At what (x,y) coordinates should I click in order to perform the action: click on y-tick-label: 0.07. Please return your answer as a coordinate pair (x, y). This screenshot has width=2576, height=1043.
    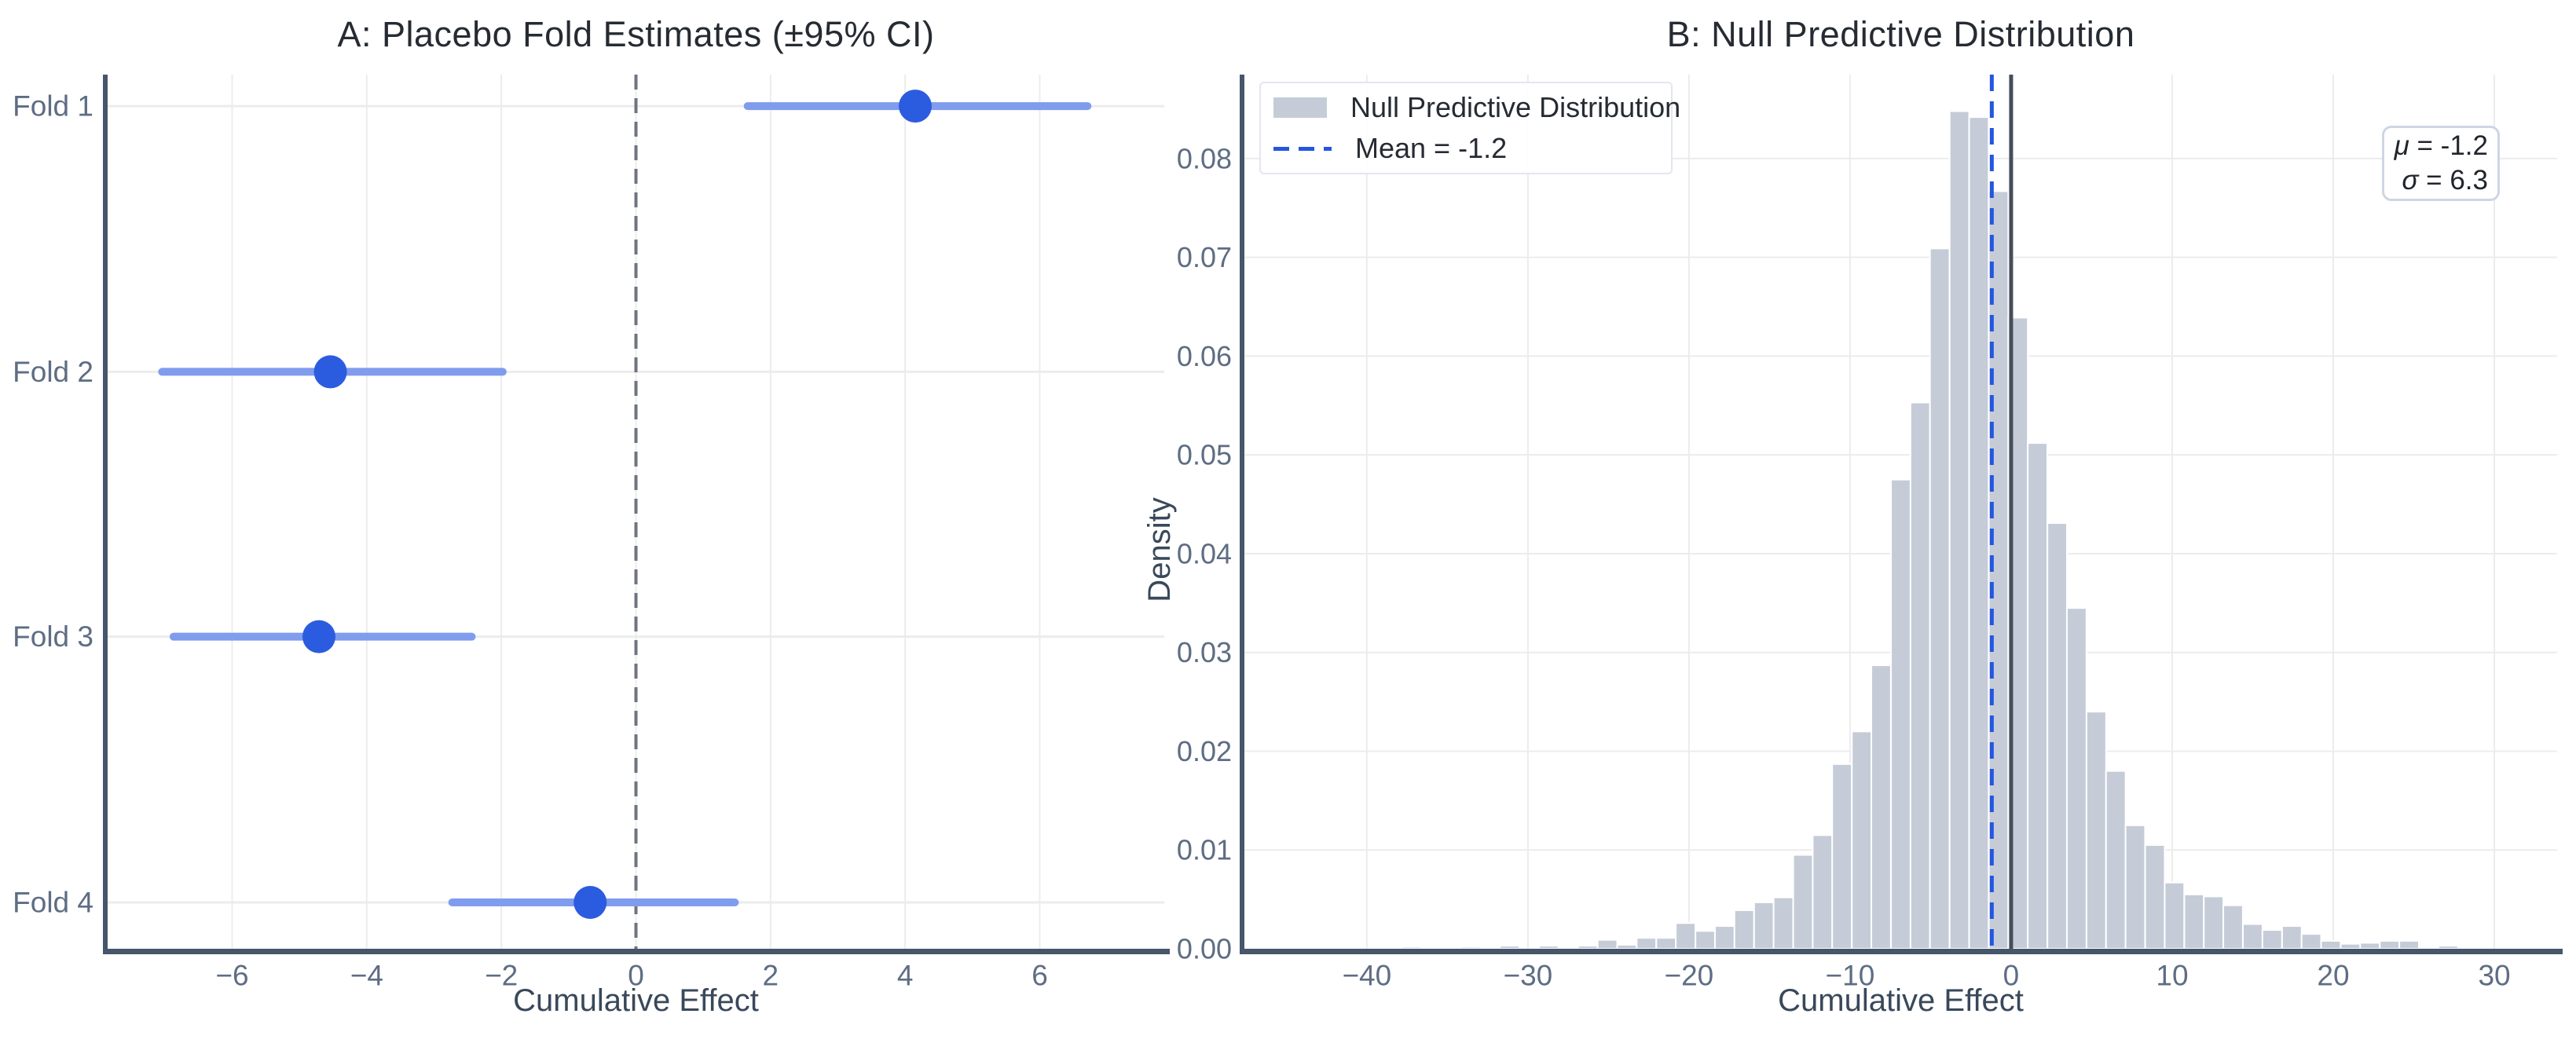
    Looking at the image, I should click on (1204, 257).